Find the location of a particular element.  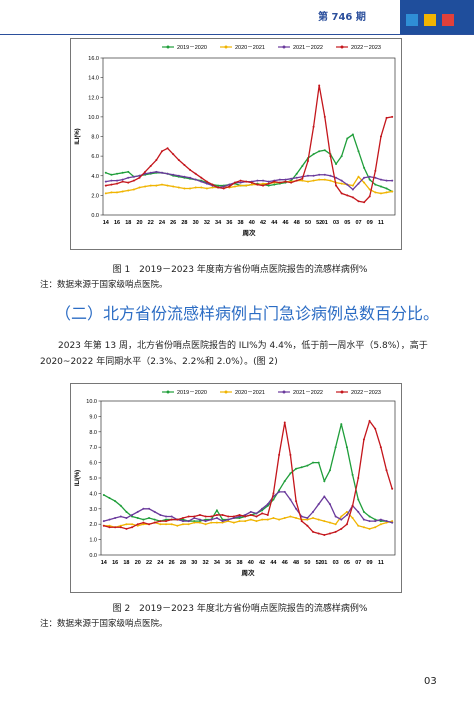

issue-number: 第 746 期 is located at coordinates (342, 17).